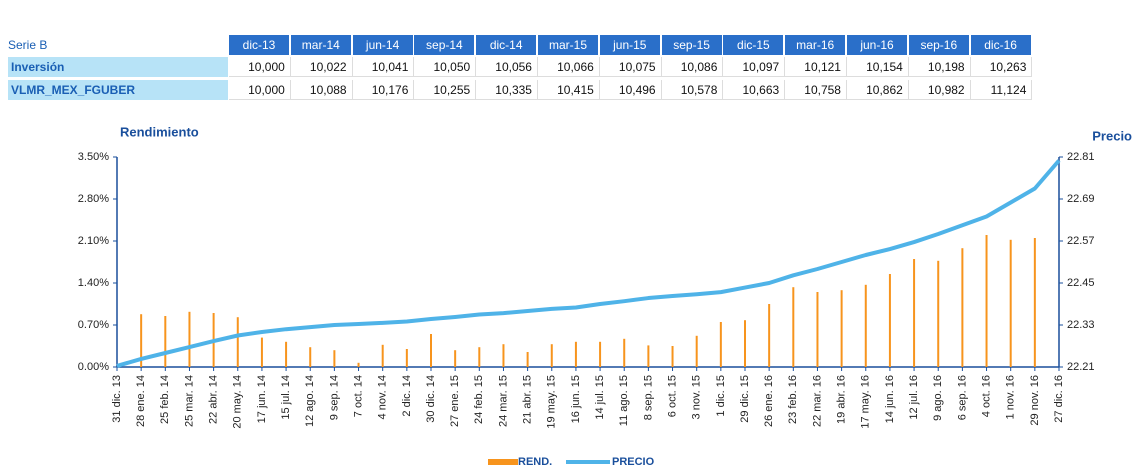 Image resolution: width=1142 pixels, height=468 pixels. Describe the element at coordinates (93, 325) in the screenshot. I see `y-tick-label: 0.70%` at that location.